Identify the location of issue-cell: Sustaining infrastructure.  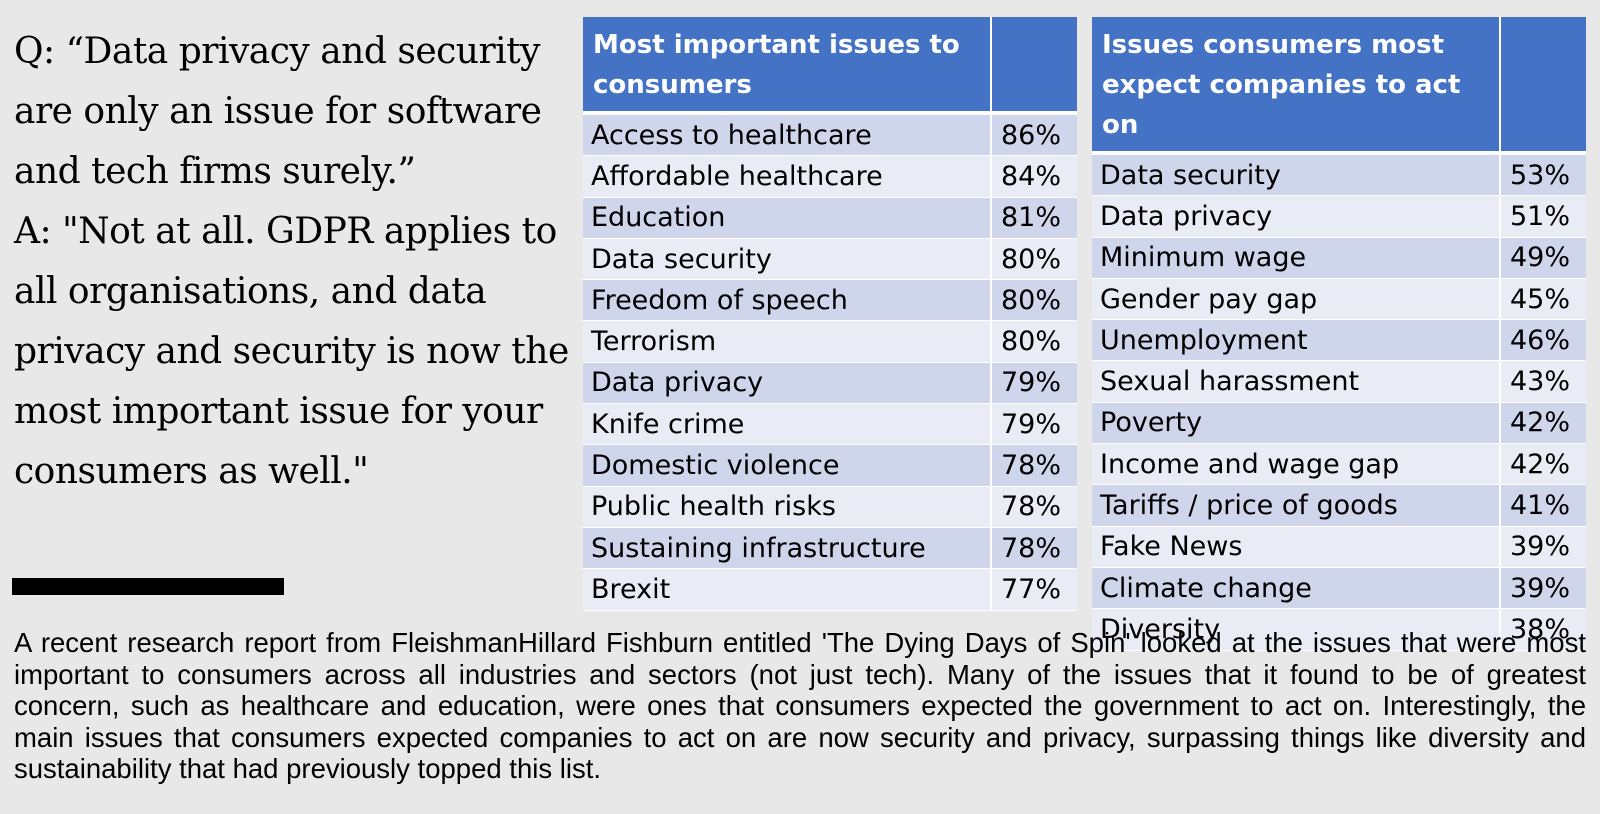
(787, 548).